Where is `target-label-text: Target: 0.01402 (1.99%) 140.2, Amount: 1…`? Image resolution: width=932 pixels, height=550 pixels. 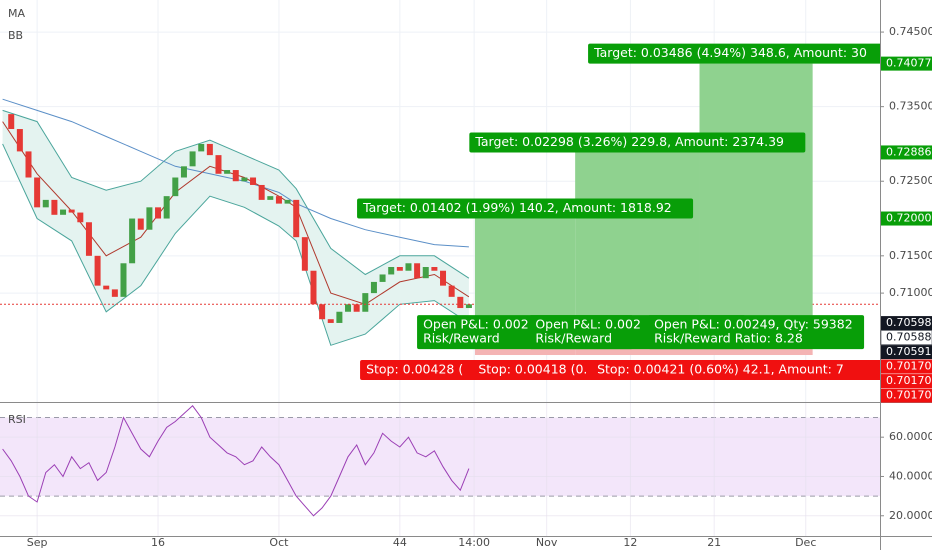
target-label-text: Target: 0.01402 (1.99%) 140.2, Amount: 1… is located at coordinates (517, 207).